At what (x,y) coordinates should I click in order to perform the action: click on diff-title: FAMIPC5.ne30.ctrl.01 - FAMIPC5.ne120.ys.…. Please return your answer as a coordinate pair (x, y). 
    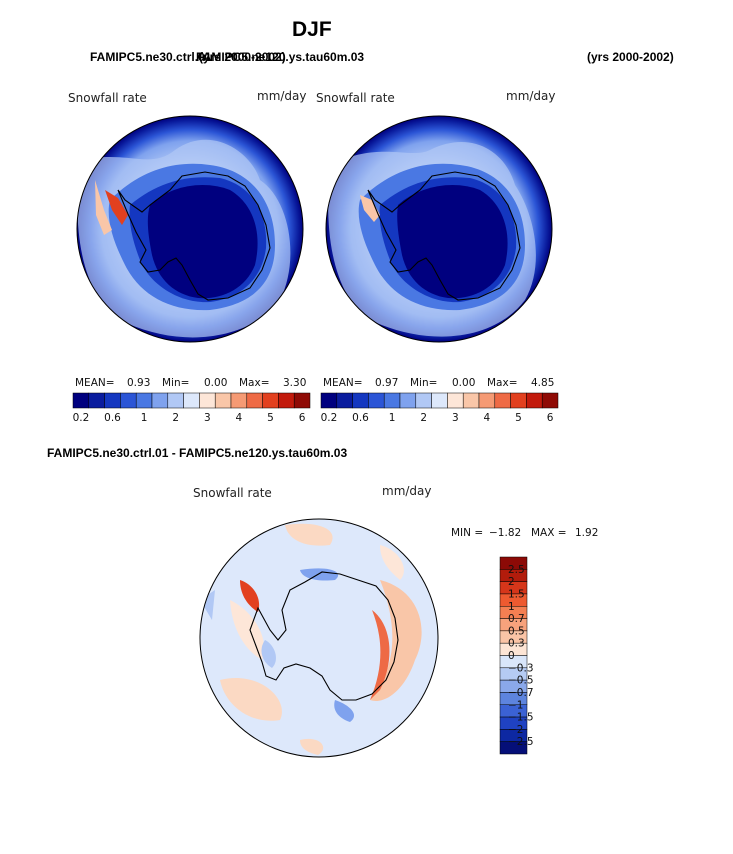
    Looking at the image, I should click on (197, 453).